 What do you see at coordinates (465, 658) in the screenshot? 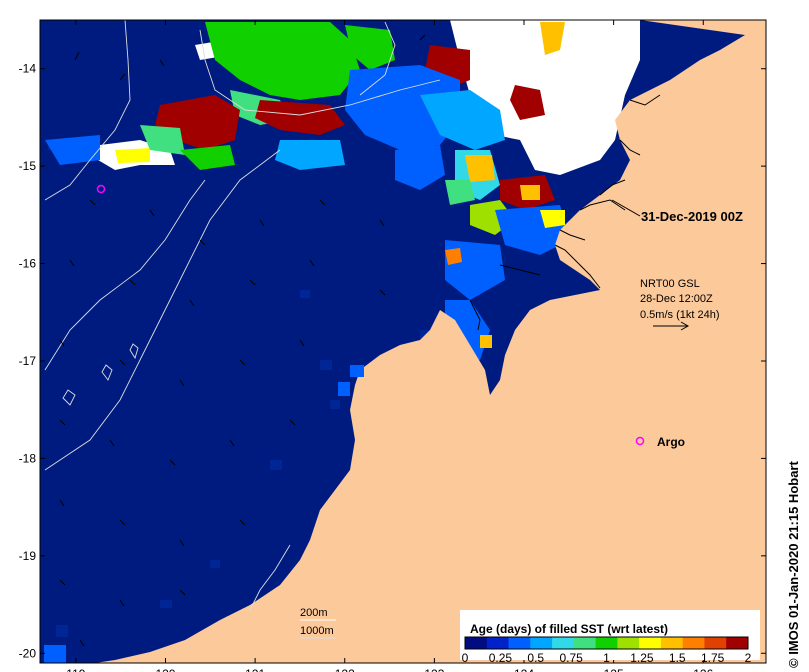
I see `colorbar-tick-label: 0` at bounding box center [465, 658].